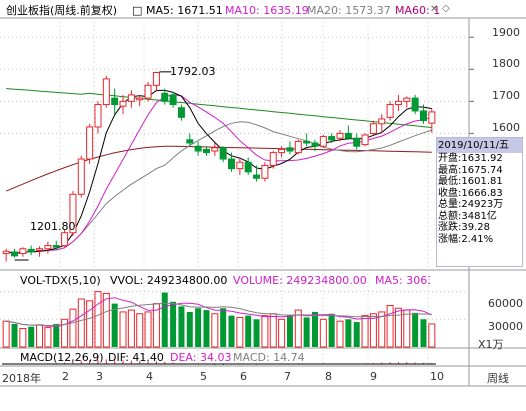 This screenshot has height=411, width=526. What do you see at coordinates (99, 376) in the screenshot?
I see `time-axis-label: 3` at bounding box center [99, 376].